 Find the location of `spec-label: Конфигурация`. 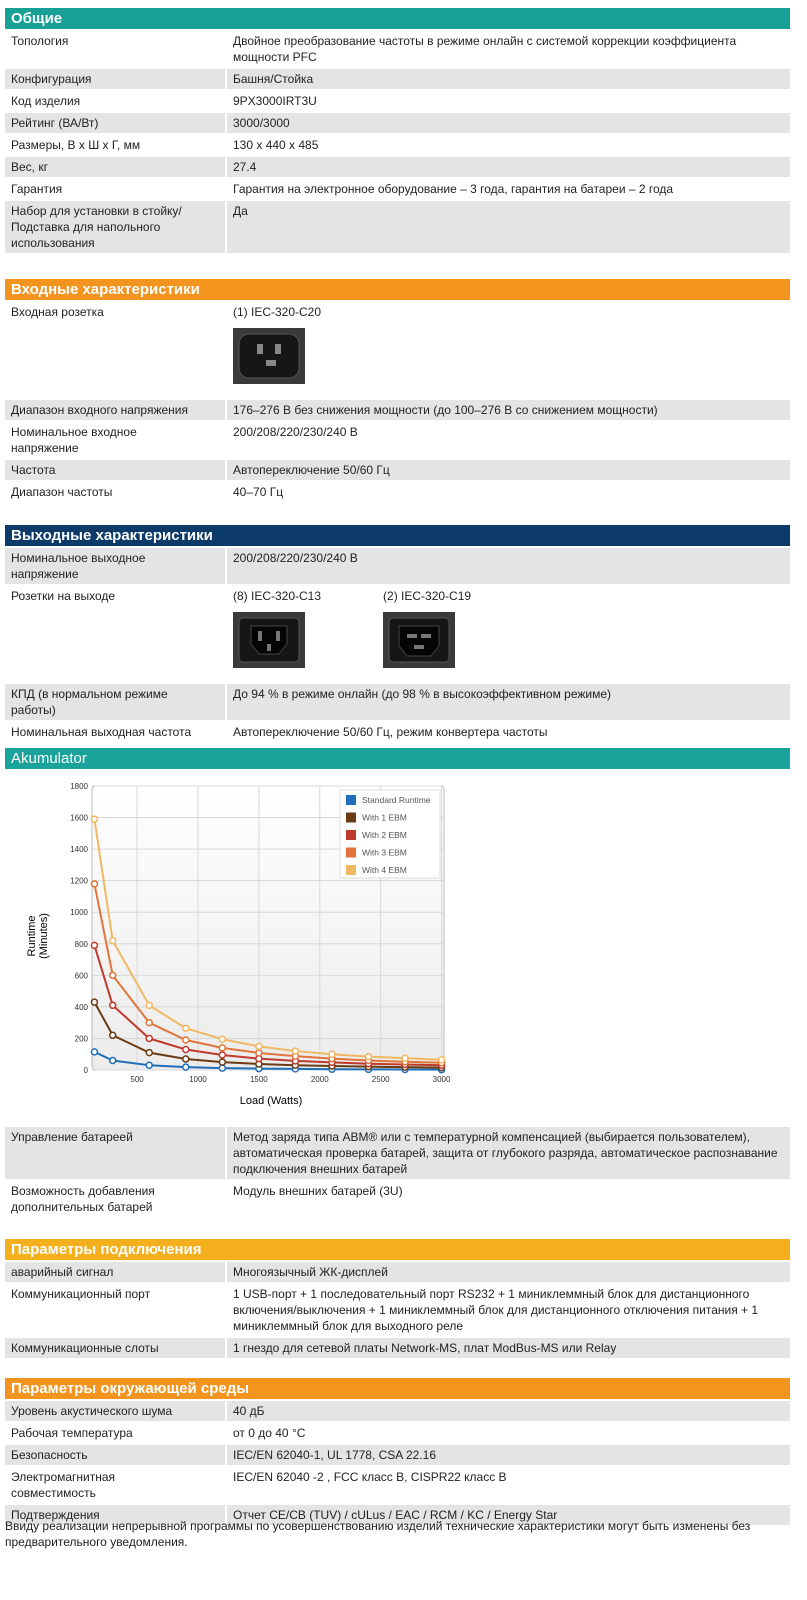

spec-label: Конфигурация is located at coordinates (115, 79).